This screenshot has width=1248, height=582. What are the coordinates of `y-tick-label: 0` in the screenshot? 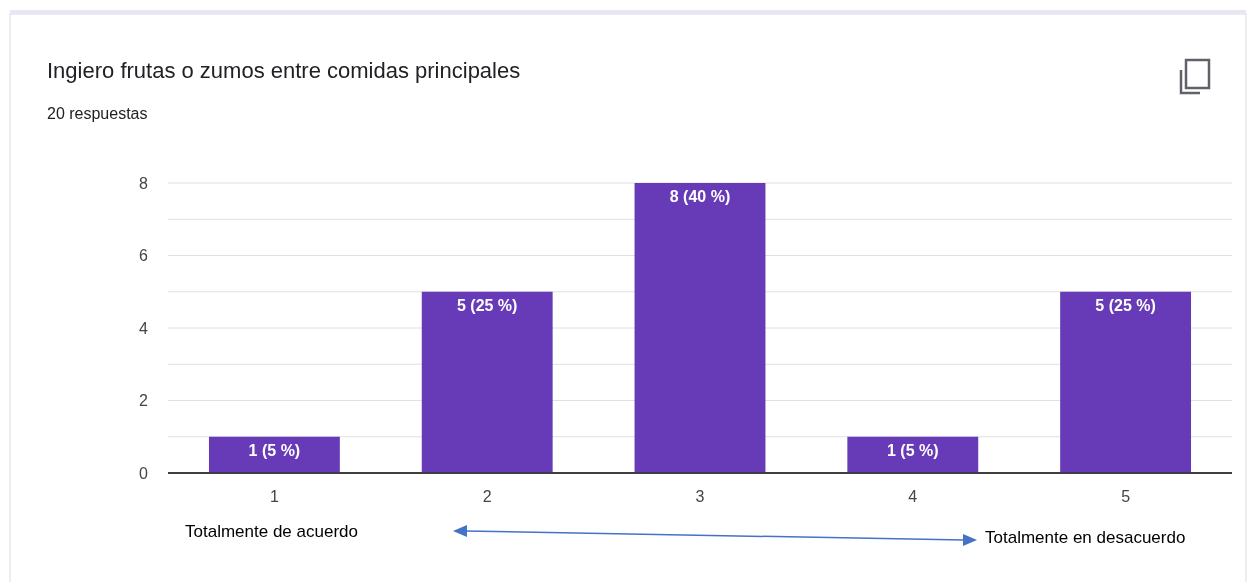 It's located at (144, 473).